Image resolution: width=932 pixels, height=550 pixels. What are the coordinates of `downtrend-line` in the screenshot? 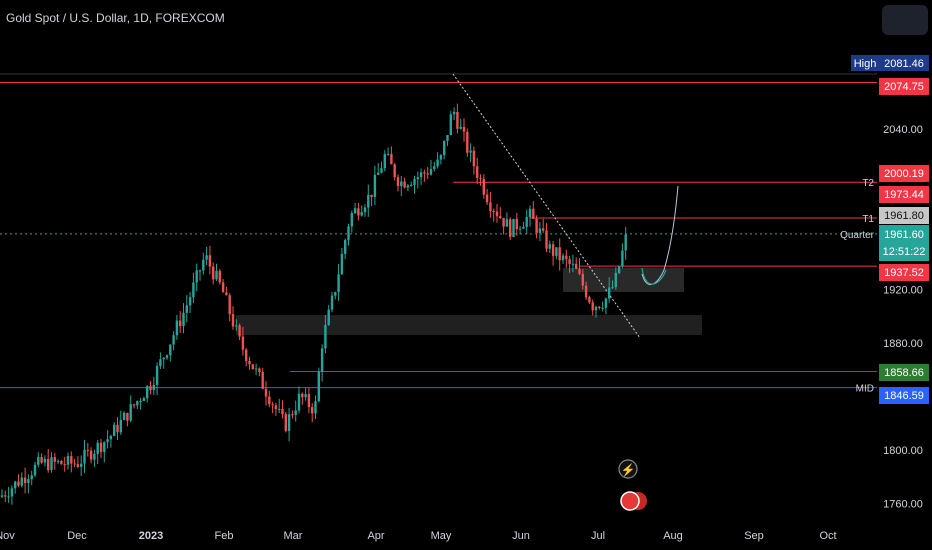 It's located at (546, 206).